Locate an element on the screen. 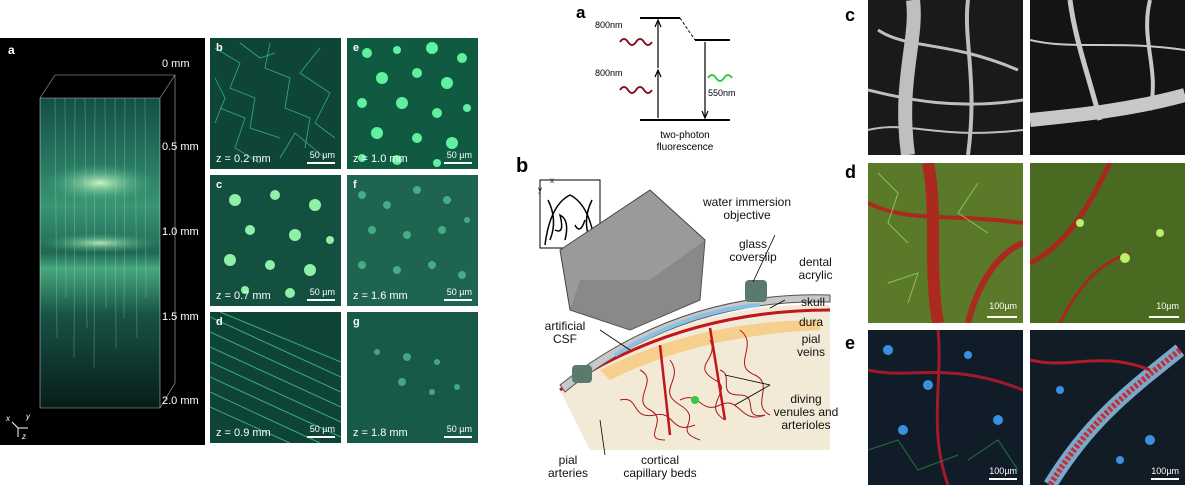 The height and width of the screenshot is (485, 1191). label-line: acrylic is located at coordinates (815, 275).